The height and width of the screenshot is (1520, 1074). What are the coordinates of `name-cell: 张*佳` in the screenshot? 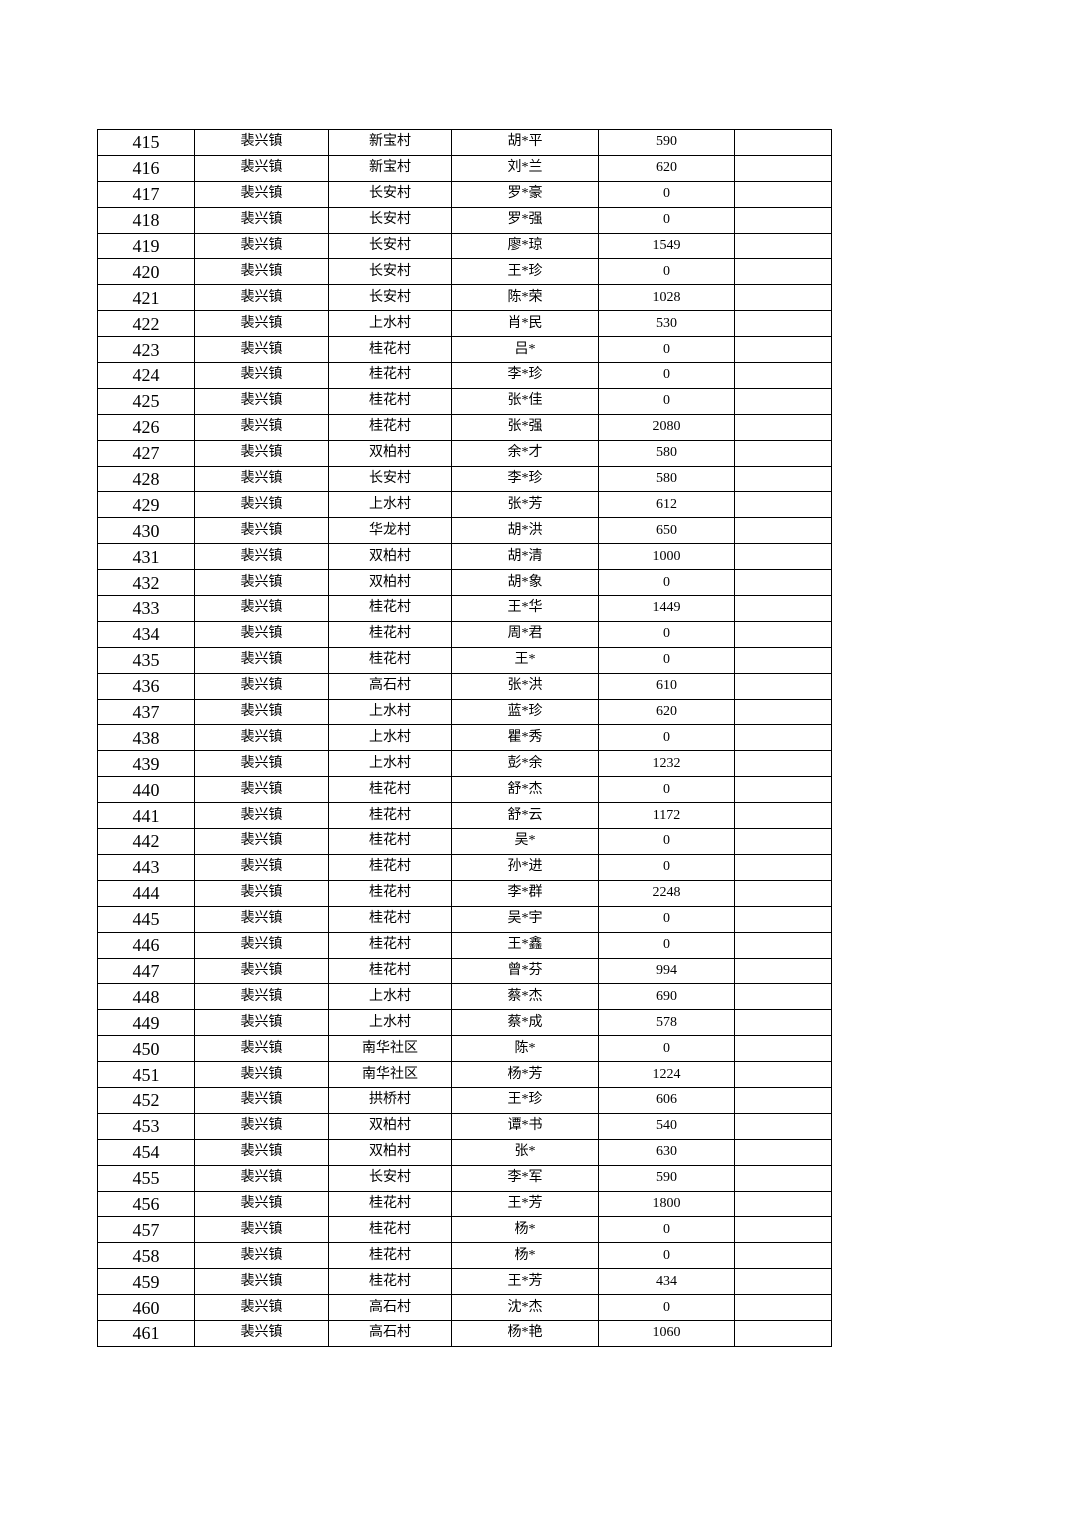 It's located at (525, 401).